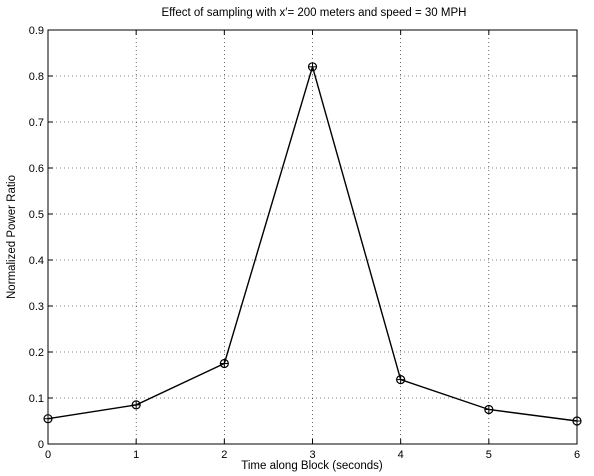 The image size is (594, 476). What do you see at coordinates (36, 399) in the screenshot?
I see `y-tick-label: 0.1` at bounding box center [36, 399].